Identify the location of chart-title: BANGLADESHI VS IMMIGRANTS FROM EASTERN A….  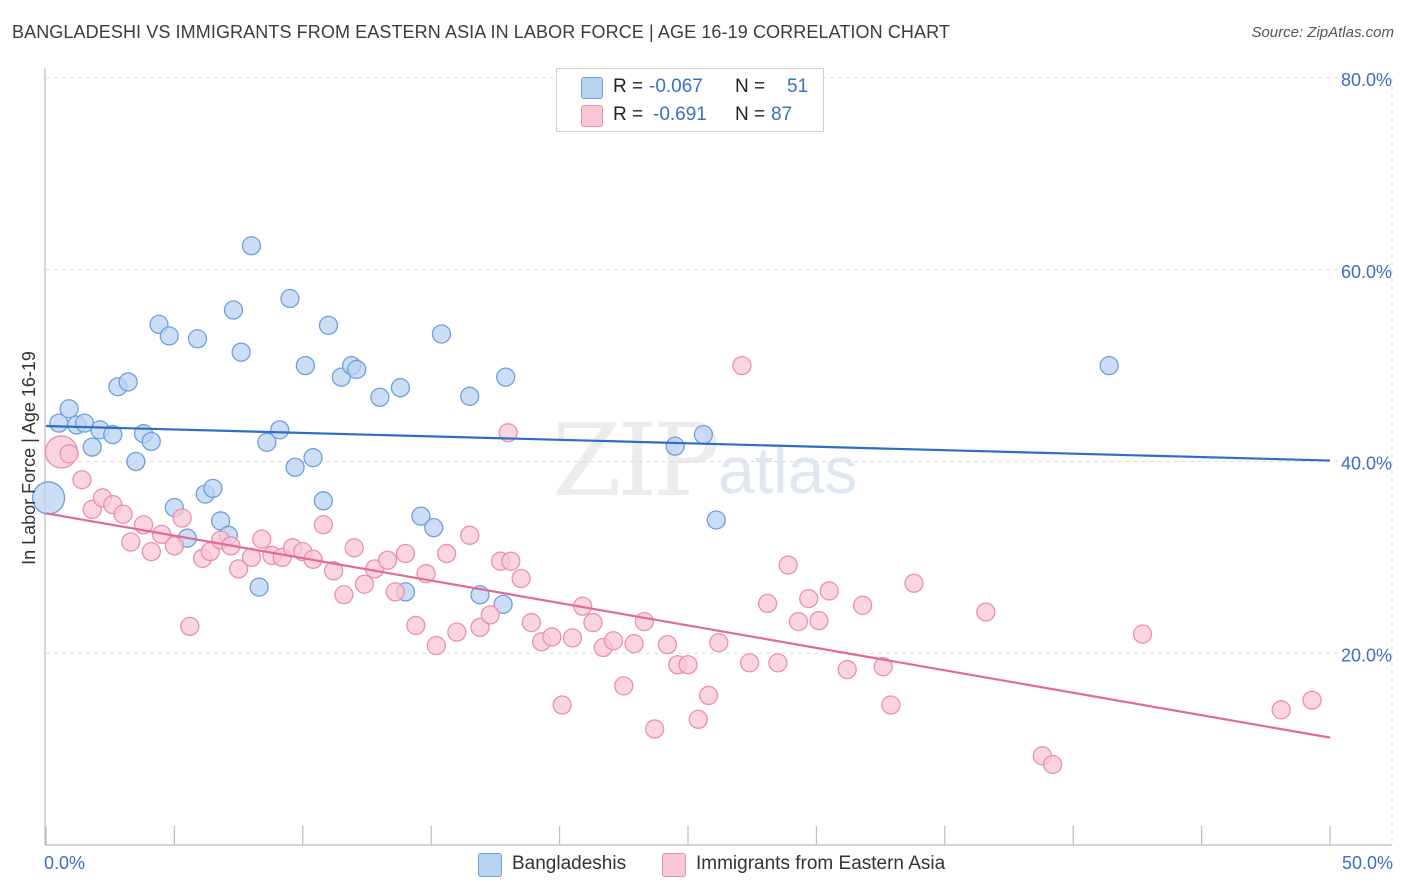
(481, 32).